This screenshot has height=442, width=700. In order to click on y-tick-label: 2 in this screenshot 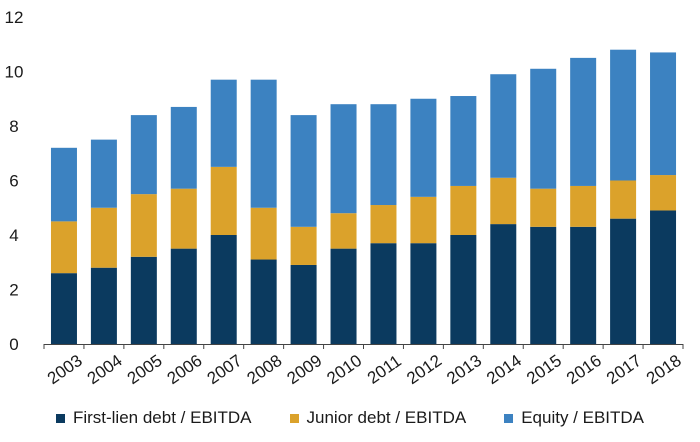, I will do `click(13, 290)`.